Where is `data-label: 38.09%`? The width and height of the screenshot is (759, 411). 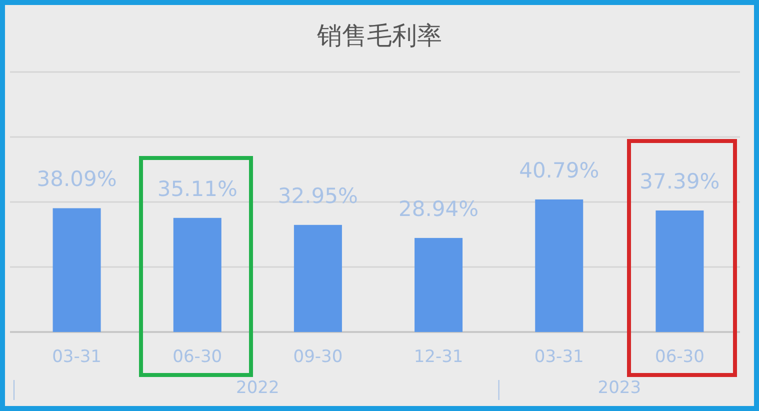
data-label: 38.09% is located at coordinates (76, 179).